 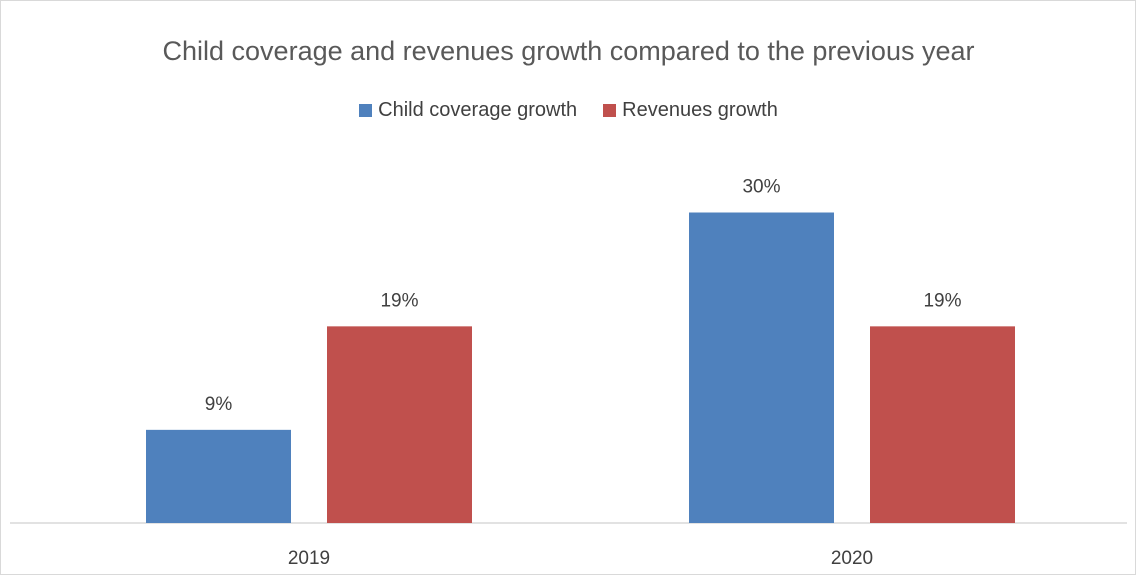 I want to click on bar-child-coverage-2019, so click(x=218, y=476).